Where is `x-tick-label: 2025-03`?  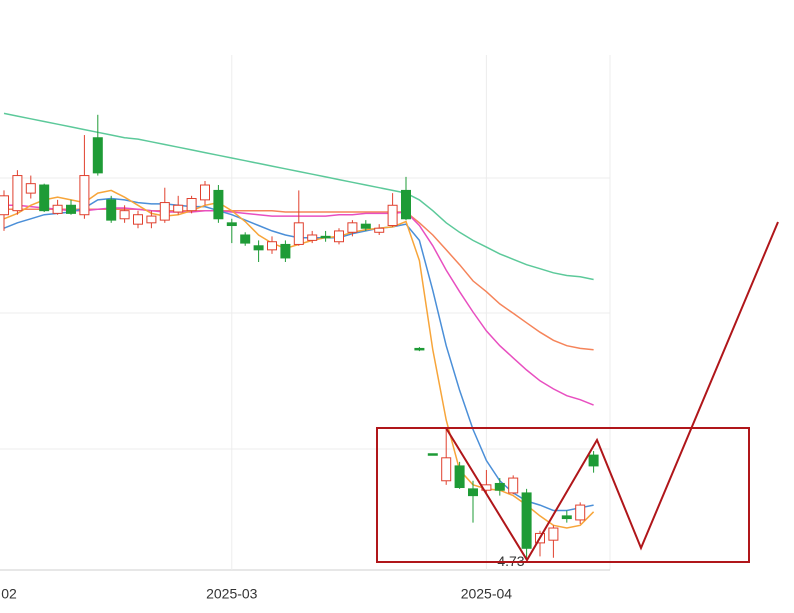 x-tick-label: 2025-03 is located at coordinates (232, 594).